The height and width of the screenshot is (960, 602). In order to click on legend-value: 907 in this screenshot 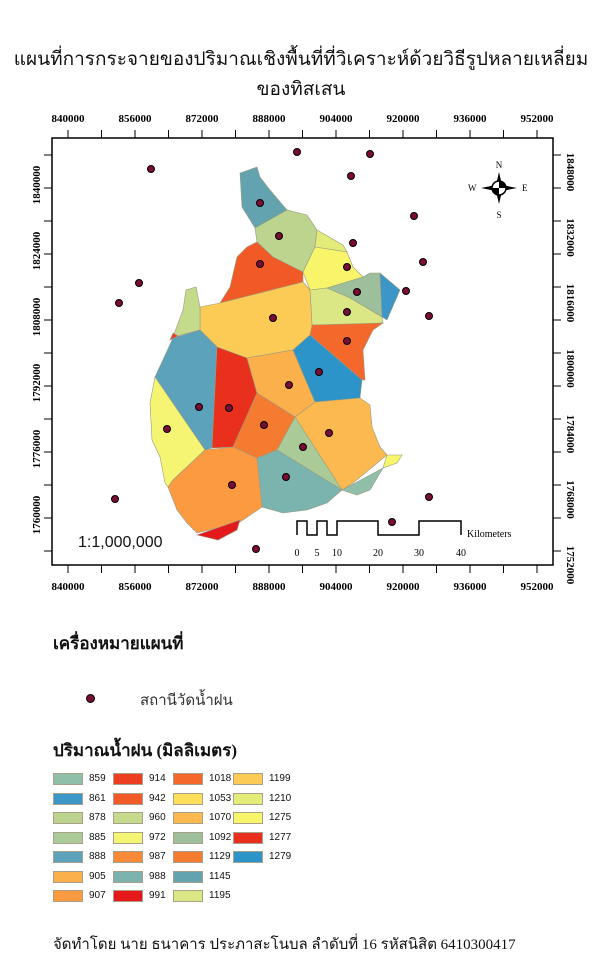, I will do `click(97, 895)`.